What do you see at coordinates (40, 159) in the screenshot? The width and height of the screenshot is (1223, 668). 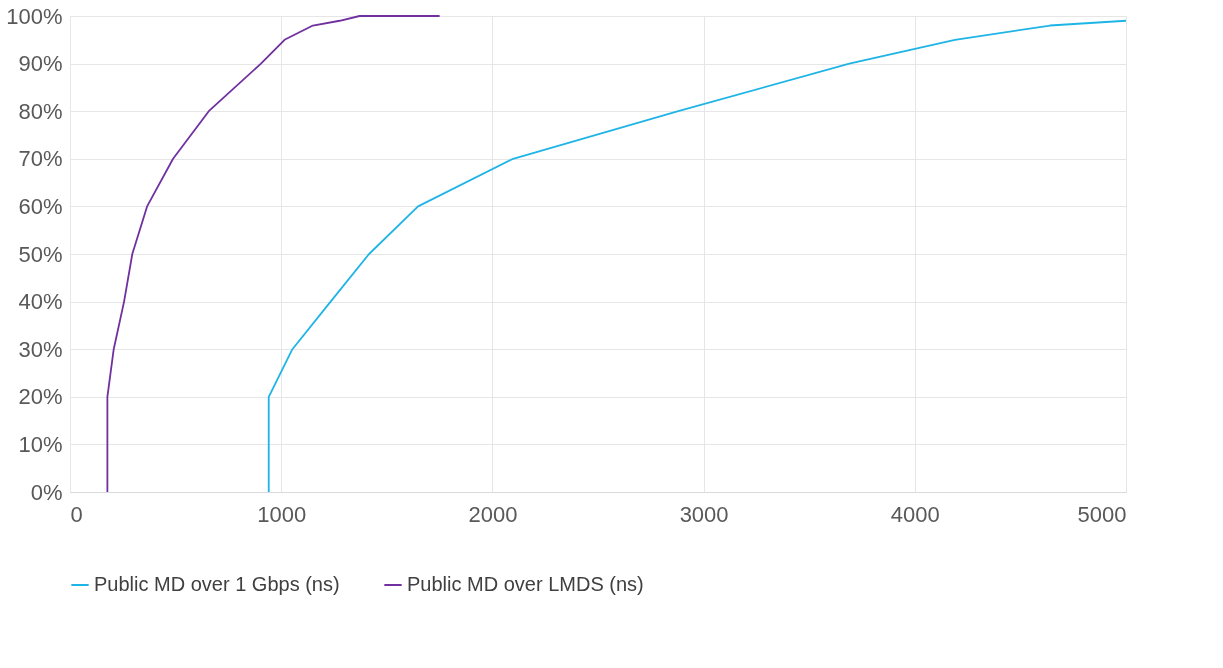 I see `y-tick-label: 70%` at bounding box center [40, 159].